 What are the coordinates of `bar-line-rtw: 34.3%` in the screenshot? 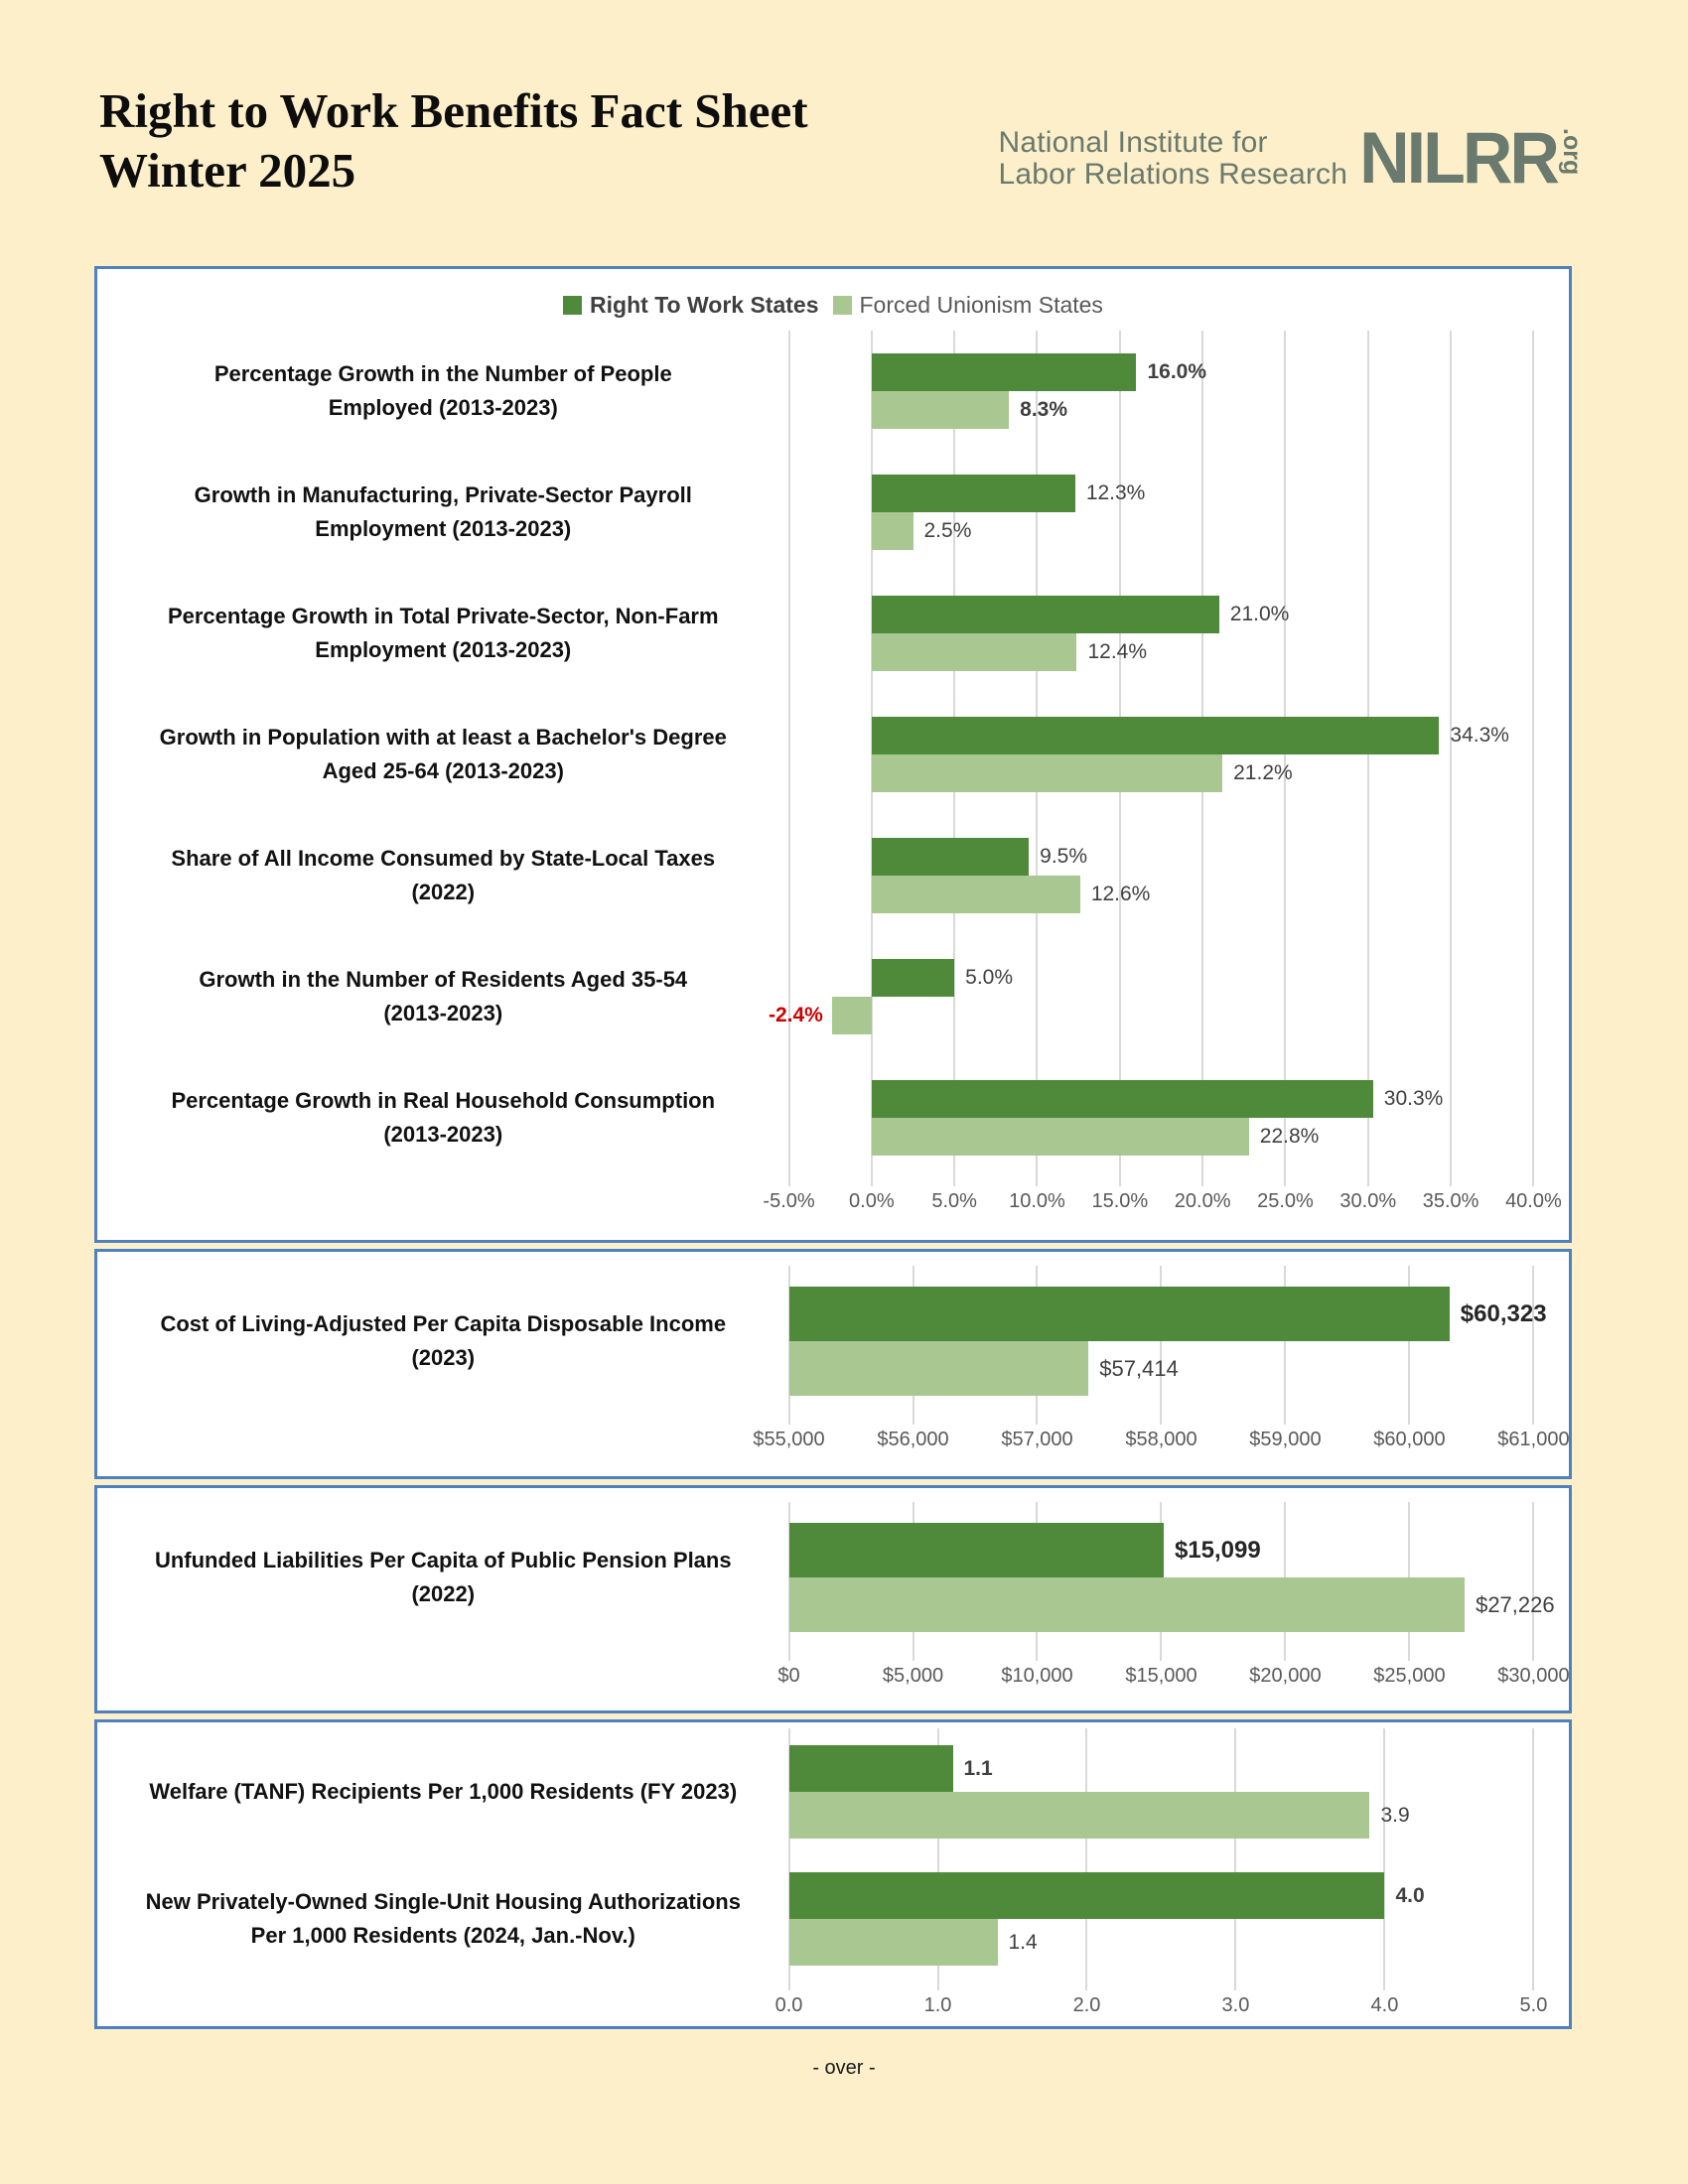 It's located at (1161, 735).